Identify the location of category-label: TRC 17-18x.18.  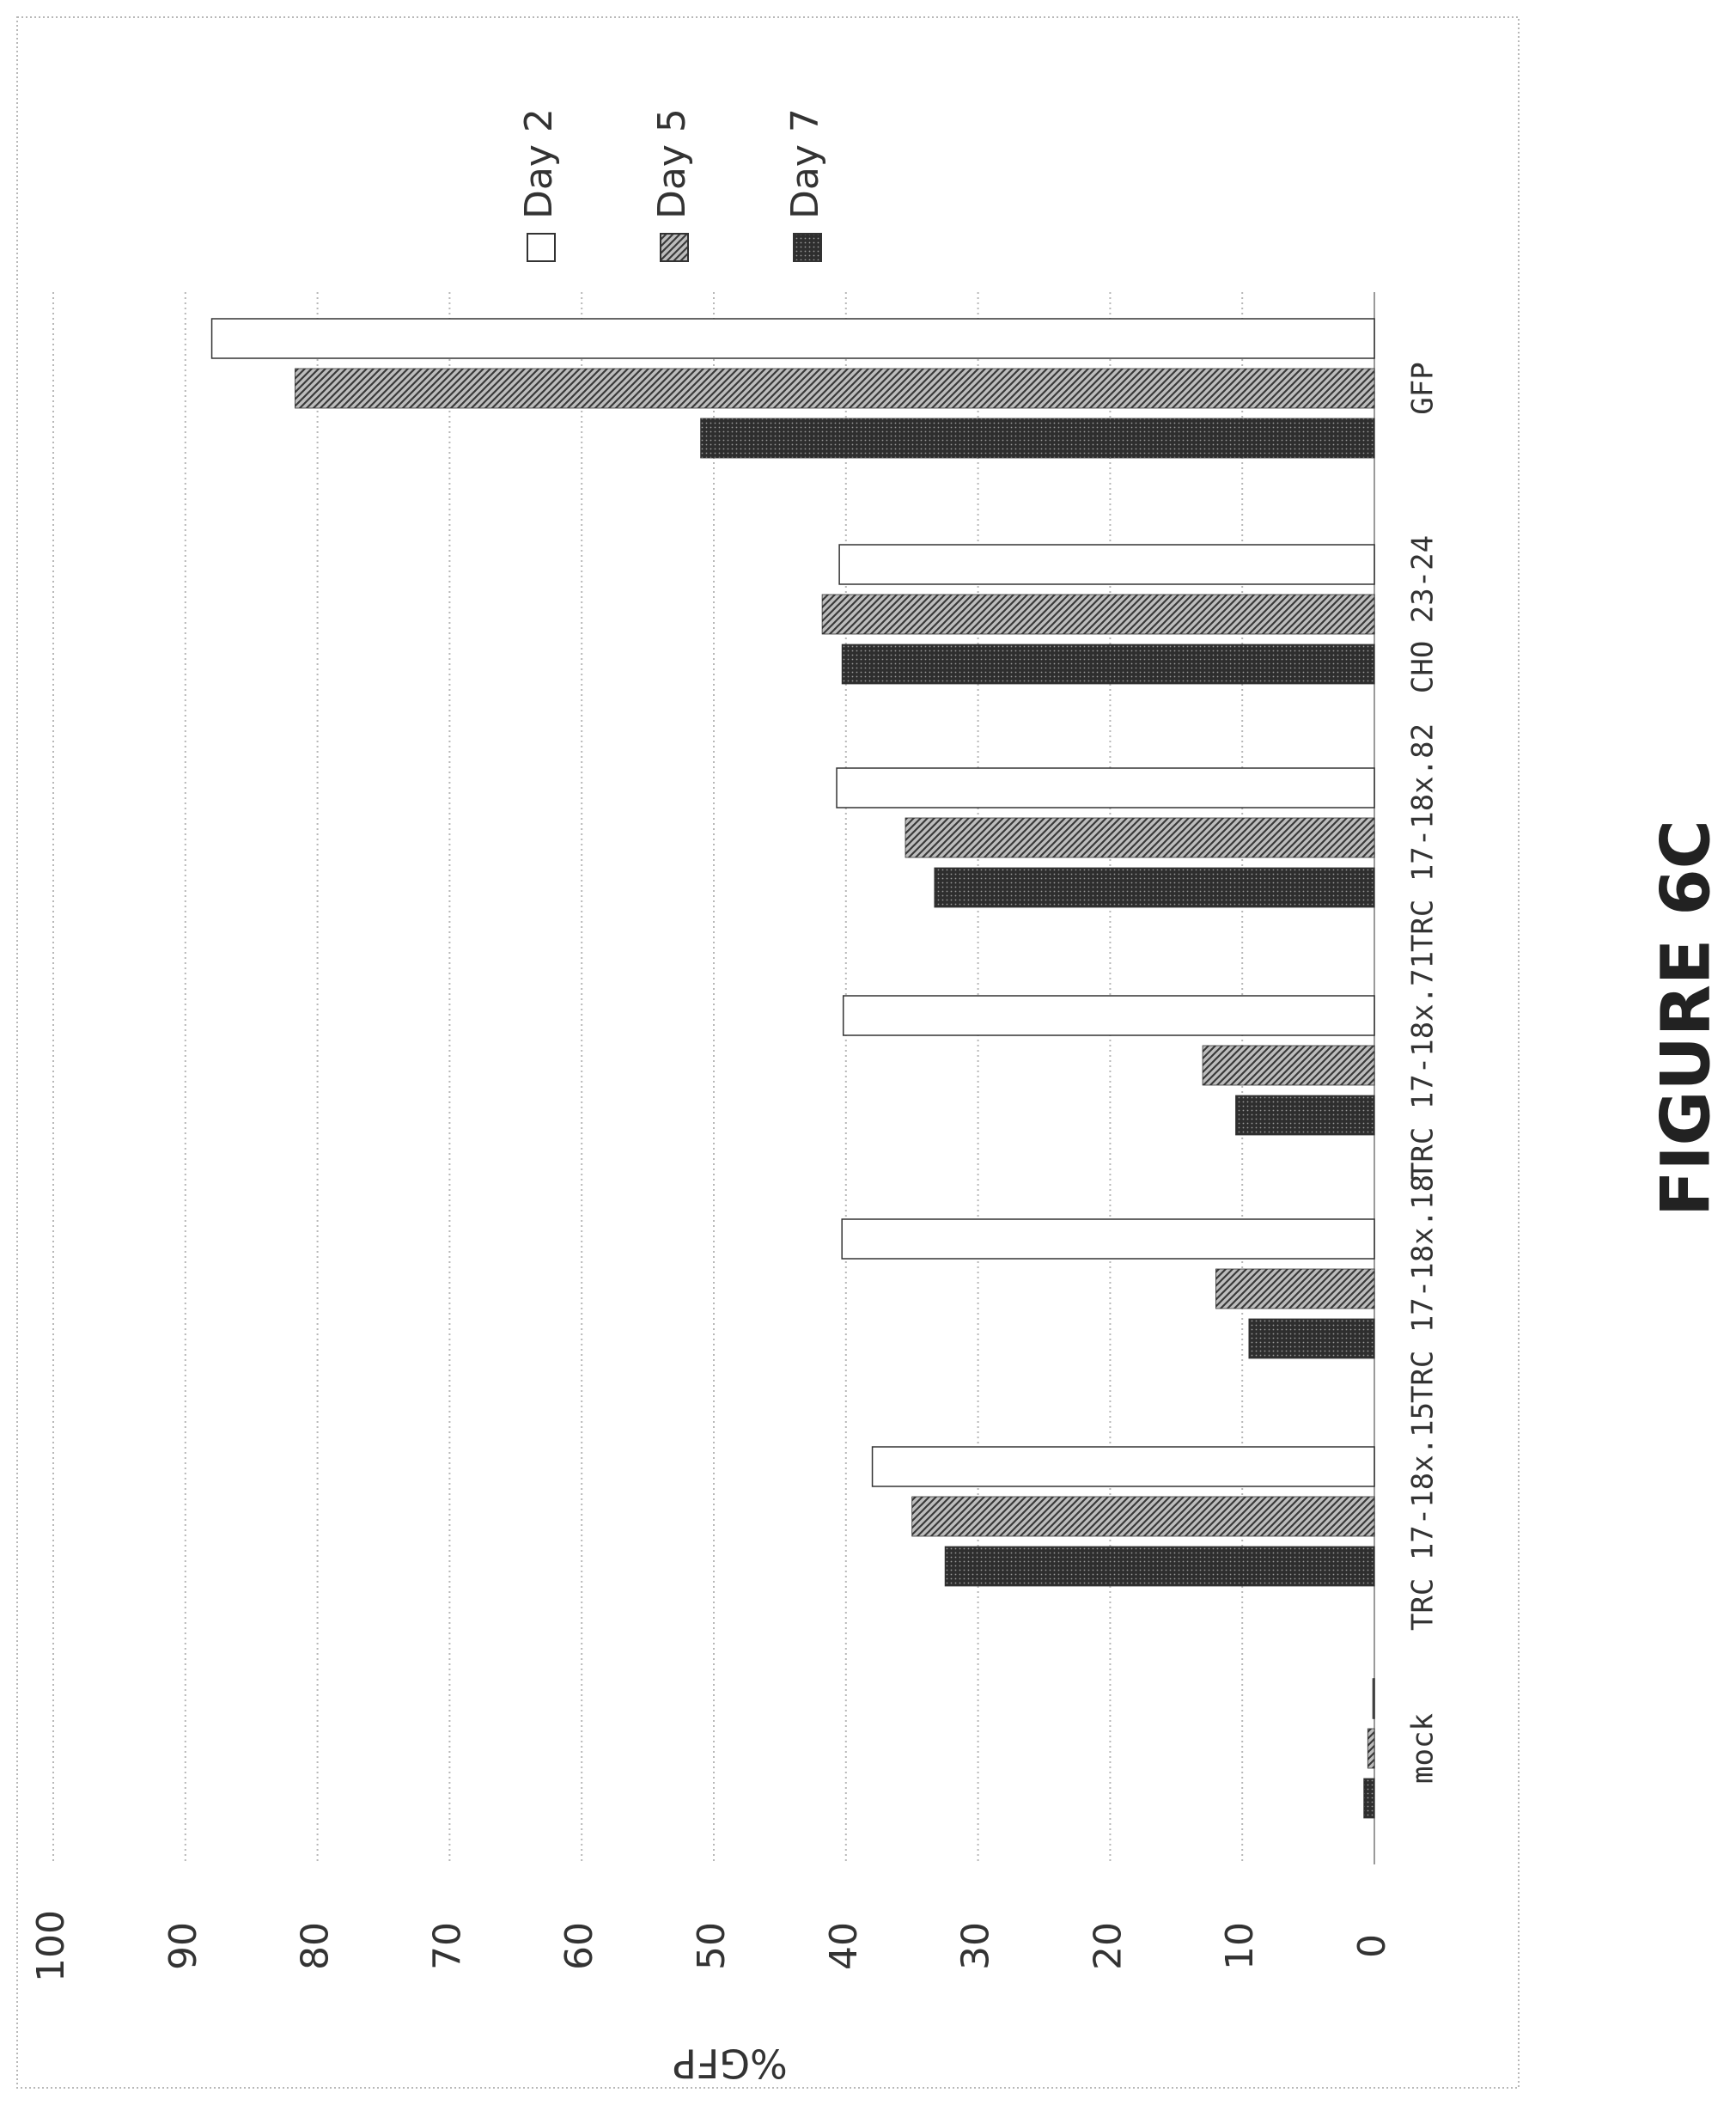
(1424, 1289).